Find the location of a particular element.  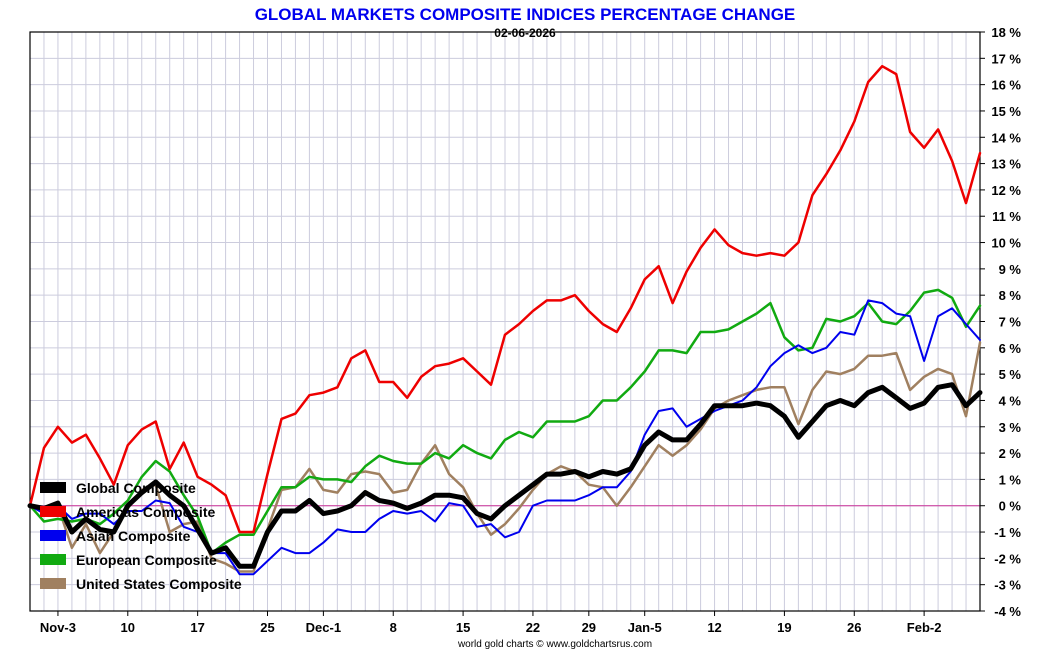

y-tick-label: 18 % is located at coordinates (1006, 32).